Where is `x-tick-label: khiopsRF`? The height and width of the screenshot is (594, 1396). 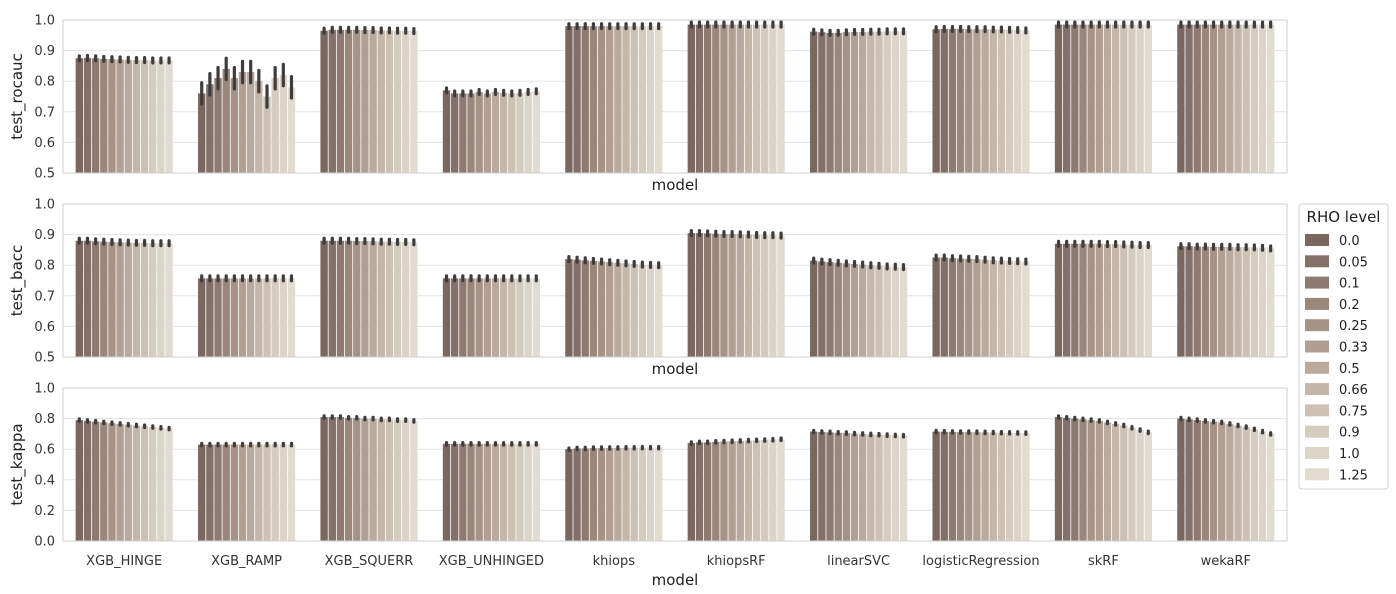
x-tick-label: khiopsRF is located at coordinates (736, 561).